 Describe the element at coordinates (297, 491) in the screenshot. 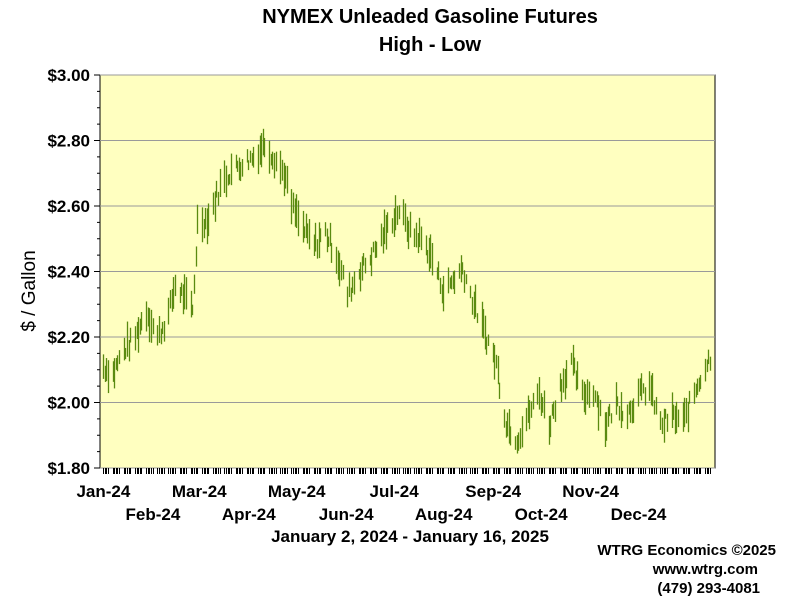

I see `x-month-label: May-24` at that location.